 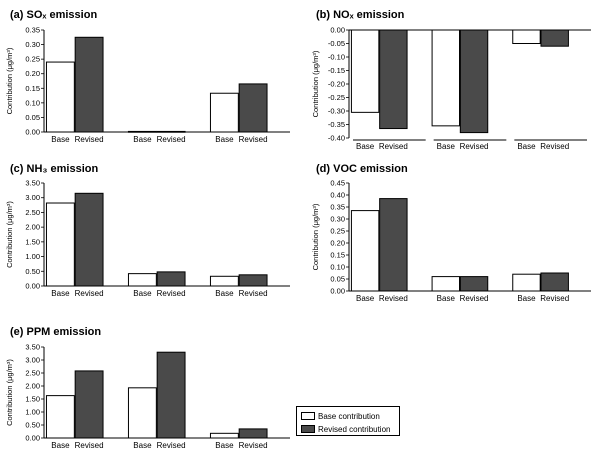 What do you see at coordinates (9, 392) in the screenshot?
I see `chart5-y-axis-label: Contribution (μg/m³)` at bounding box center [9, 392].